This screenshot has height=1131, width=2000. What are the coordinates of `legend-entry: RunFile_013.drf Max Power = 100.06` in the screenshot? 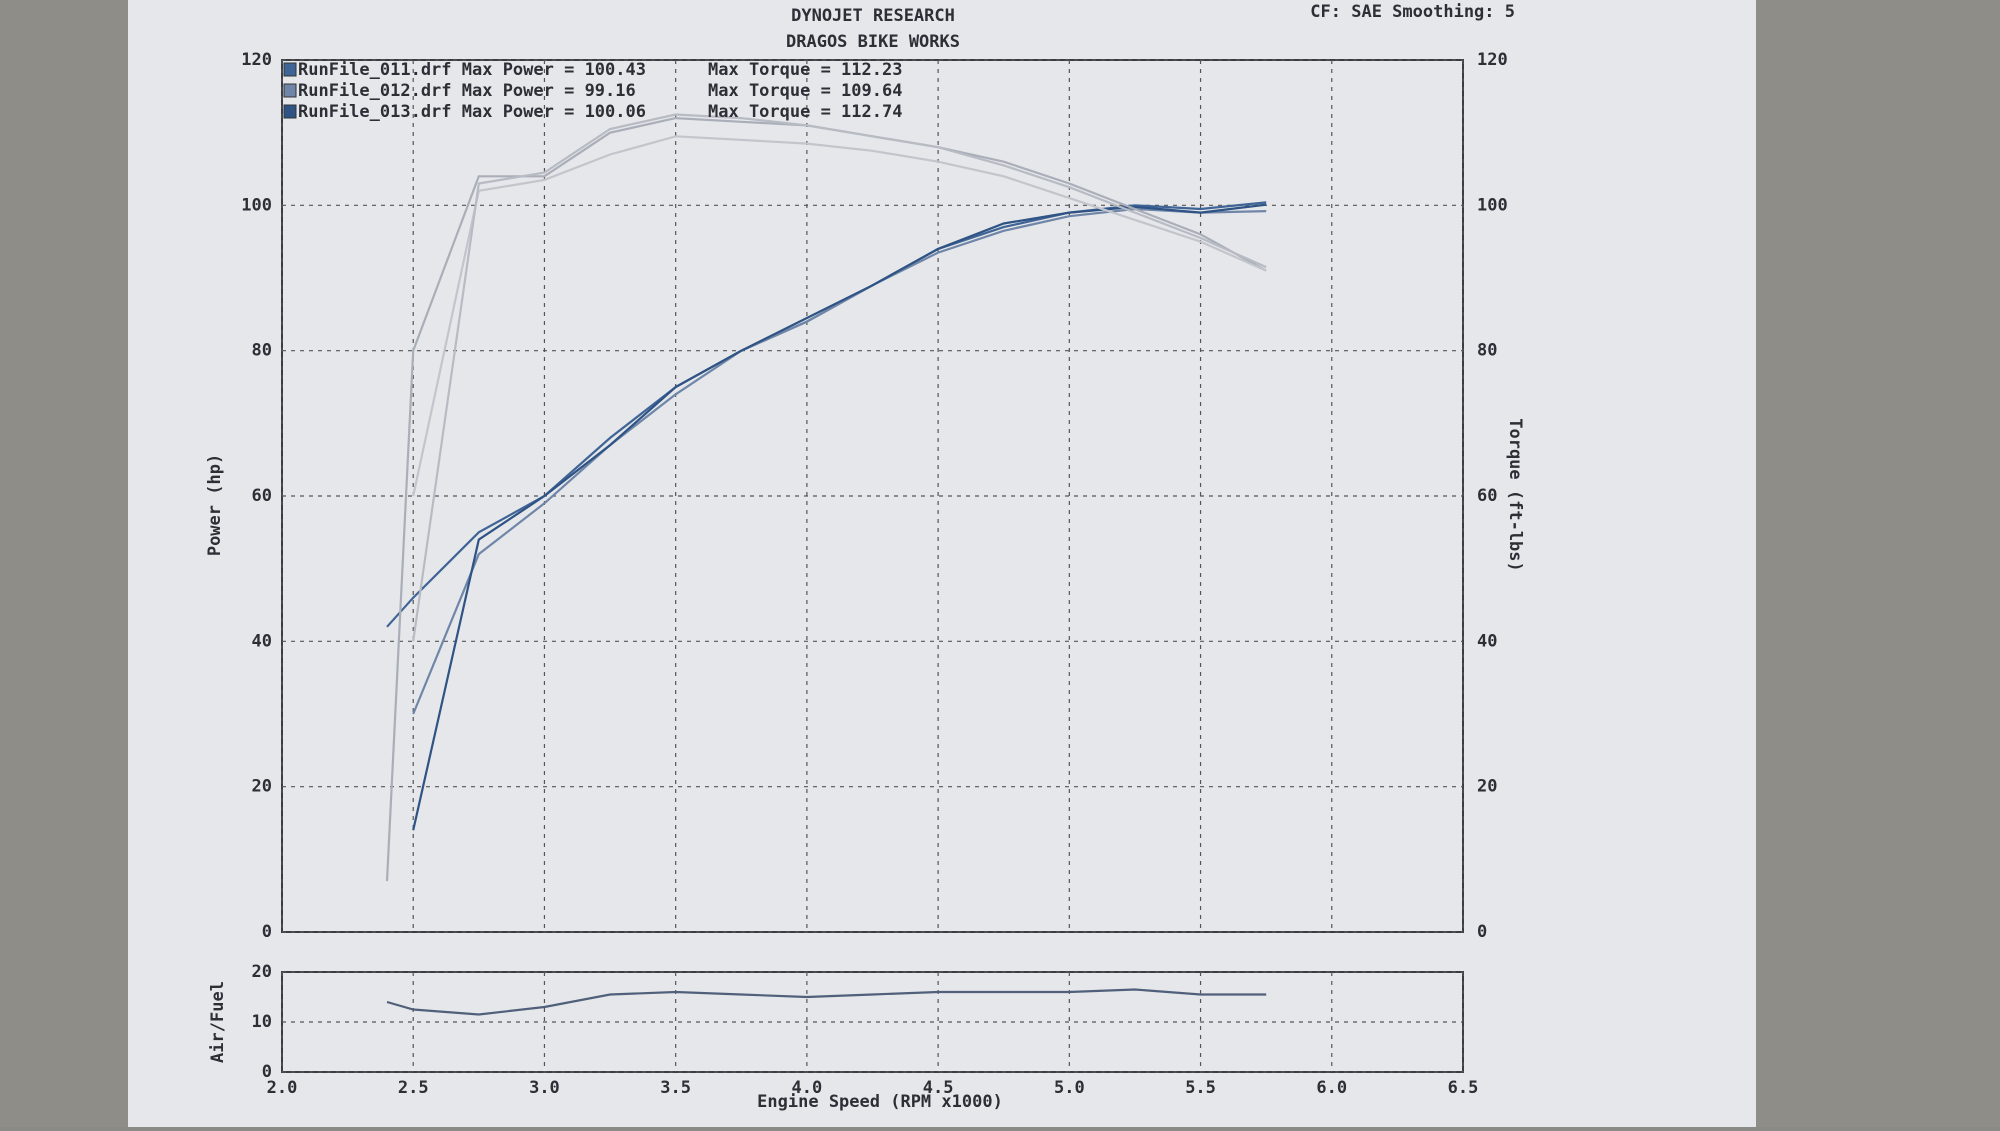 It's located at (472, 112).